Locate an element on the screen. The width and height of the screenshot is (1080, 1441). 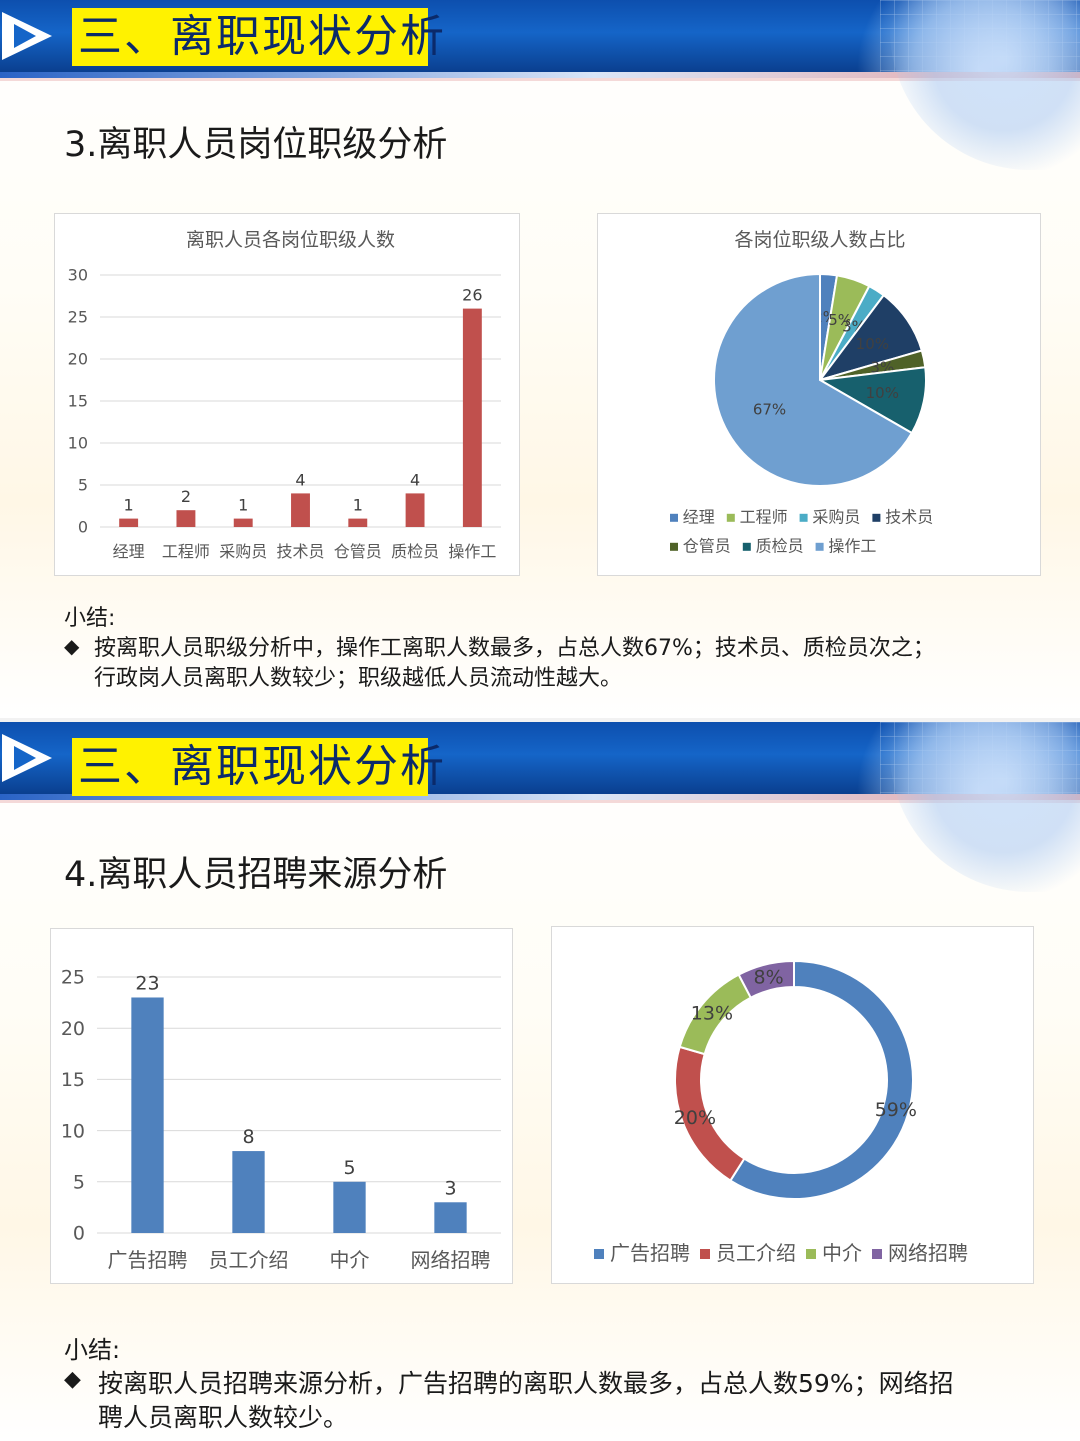
legend-label: 采购员 is located at coordinates (836, 517).